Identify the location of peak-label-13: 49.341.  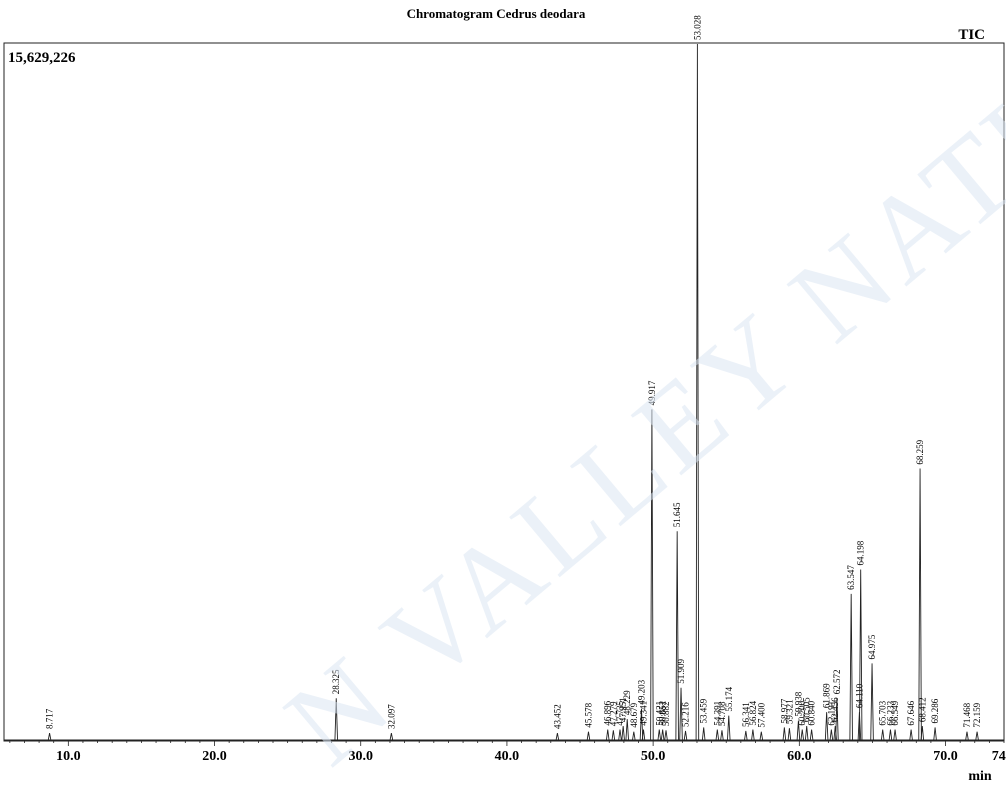
(643, 713).